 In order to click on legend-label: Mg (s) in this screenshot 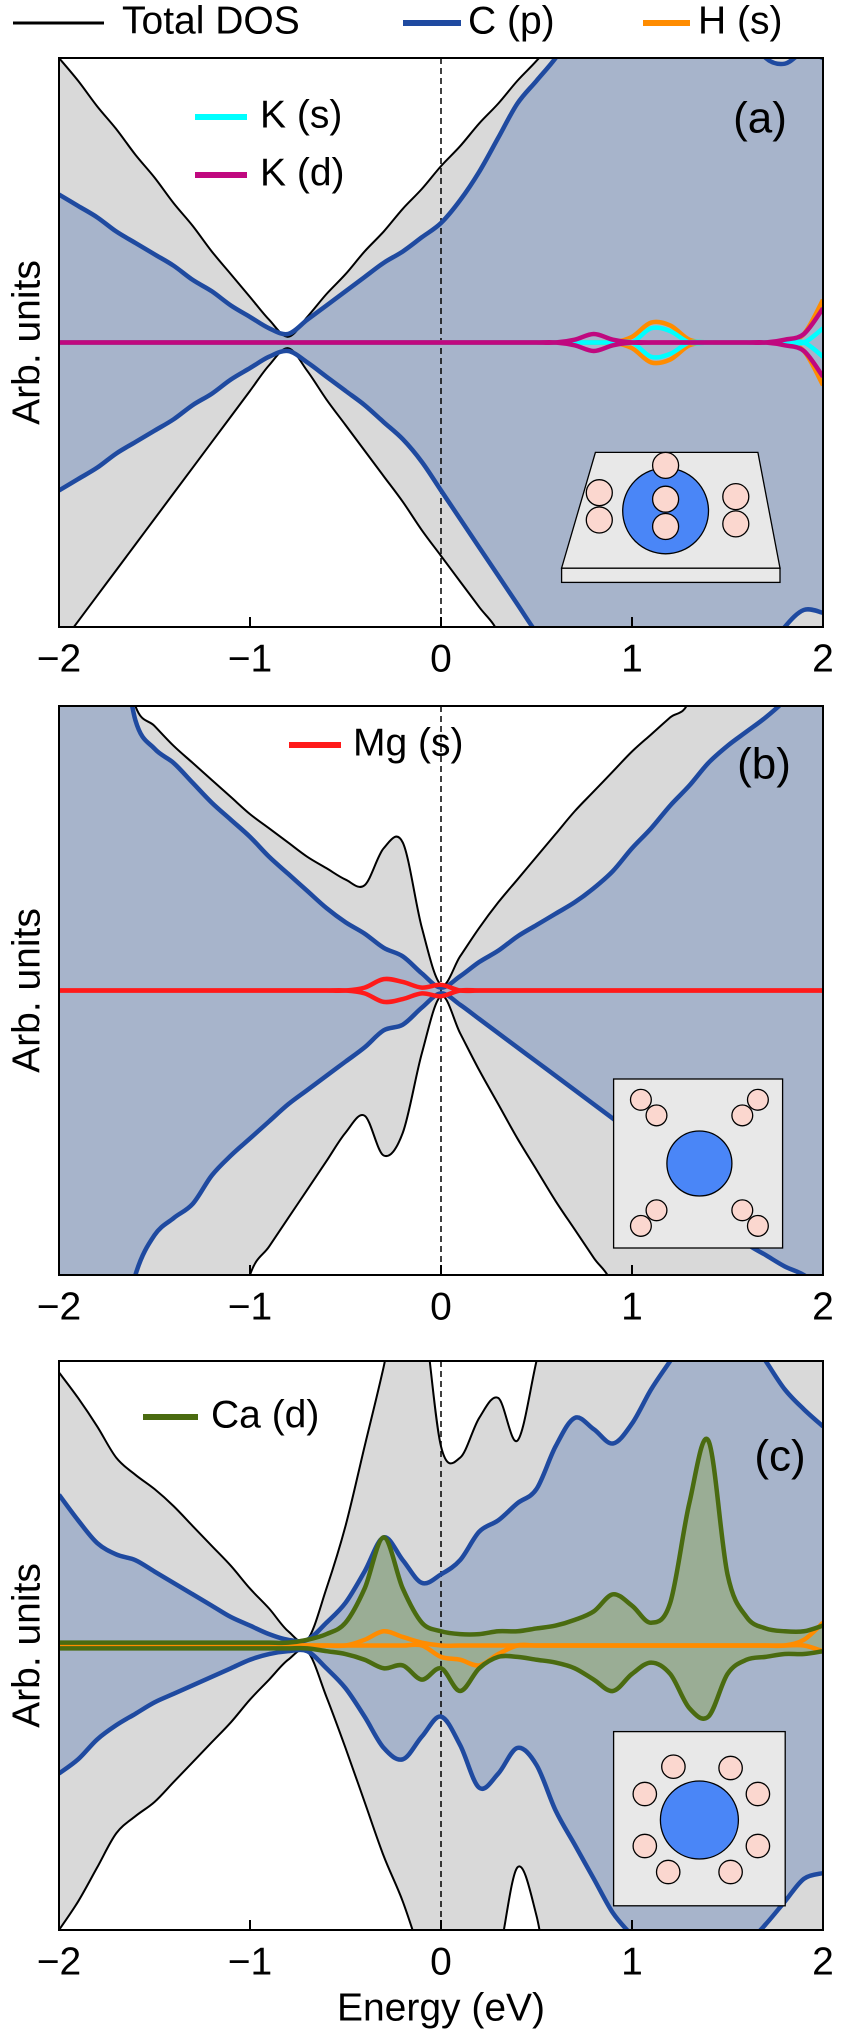, I will do `click(408, 742)`.